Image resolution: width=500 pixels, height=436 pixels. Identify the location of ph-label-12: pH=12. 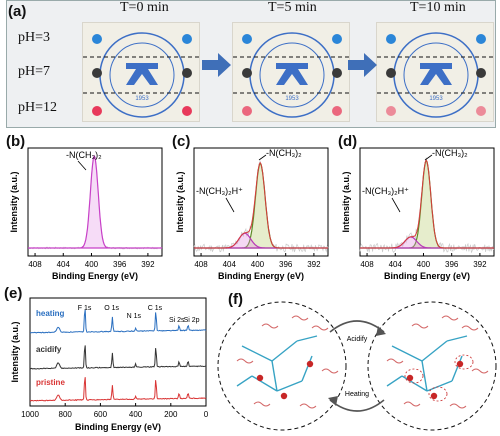
(38, 107).